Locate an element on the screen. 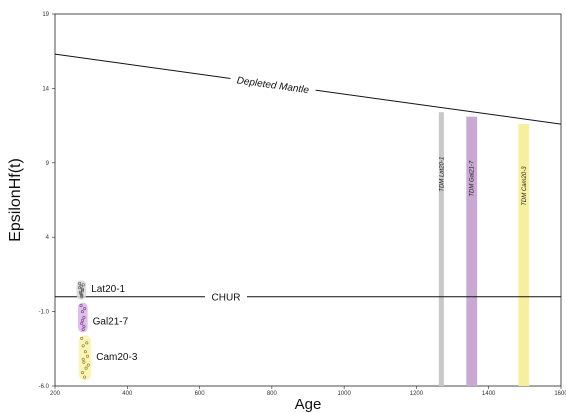 This screenshot has width=566, height=413. series-envelope is located at coordinates (85, 358).